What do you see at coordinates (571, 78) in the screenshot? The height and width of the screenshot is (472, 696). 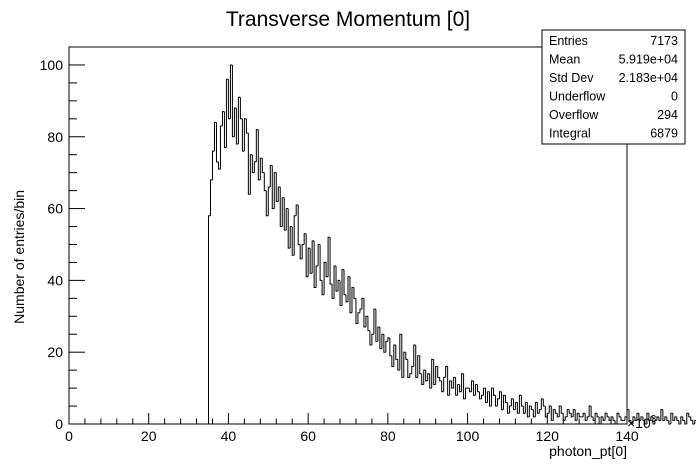 I see `stats-label: Std Dev` at bounding box center [571, 78].